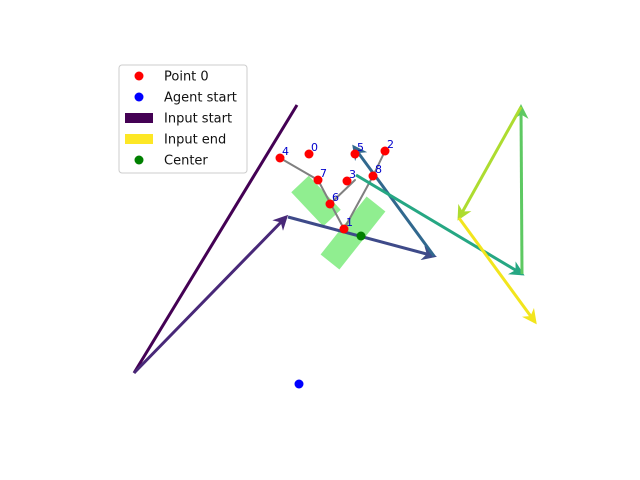 The image size is (640, 480). What do you see at coordinates (195, 140) in the screenshot?
I see `legend-label-3: Input end` at bounding box center [195, 140].